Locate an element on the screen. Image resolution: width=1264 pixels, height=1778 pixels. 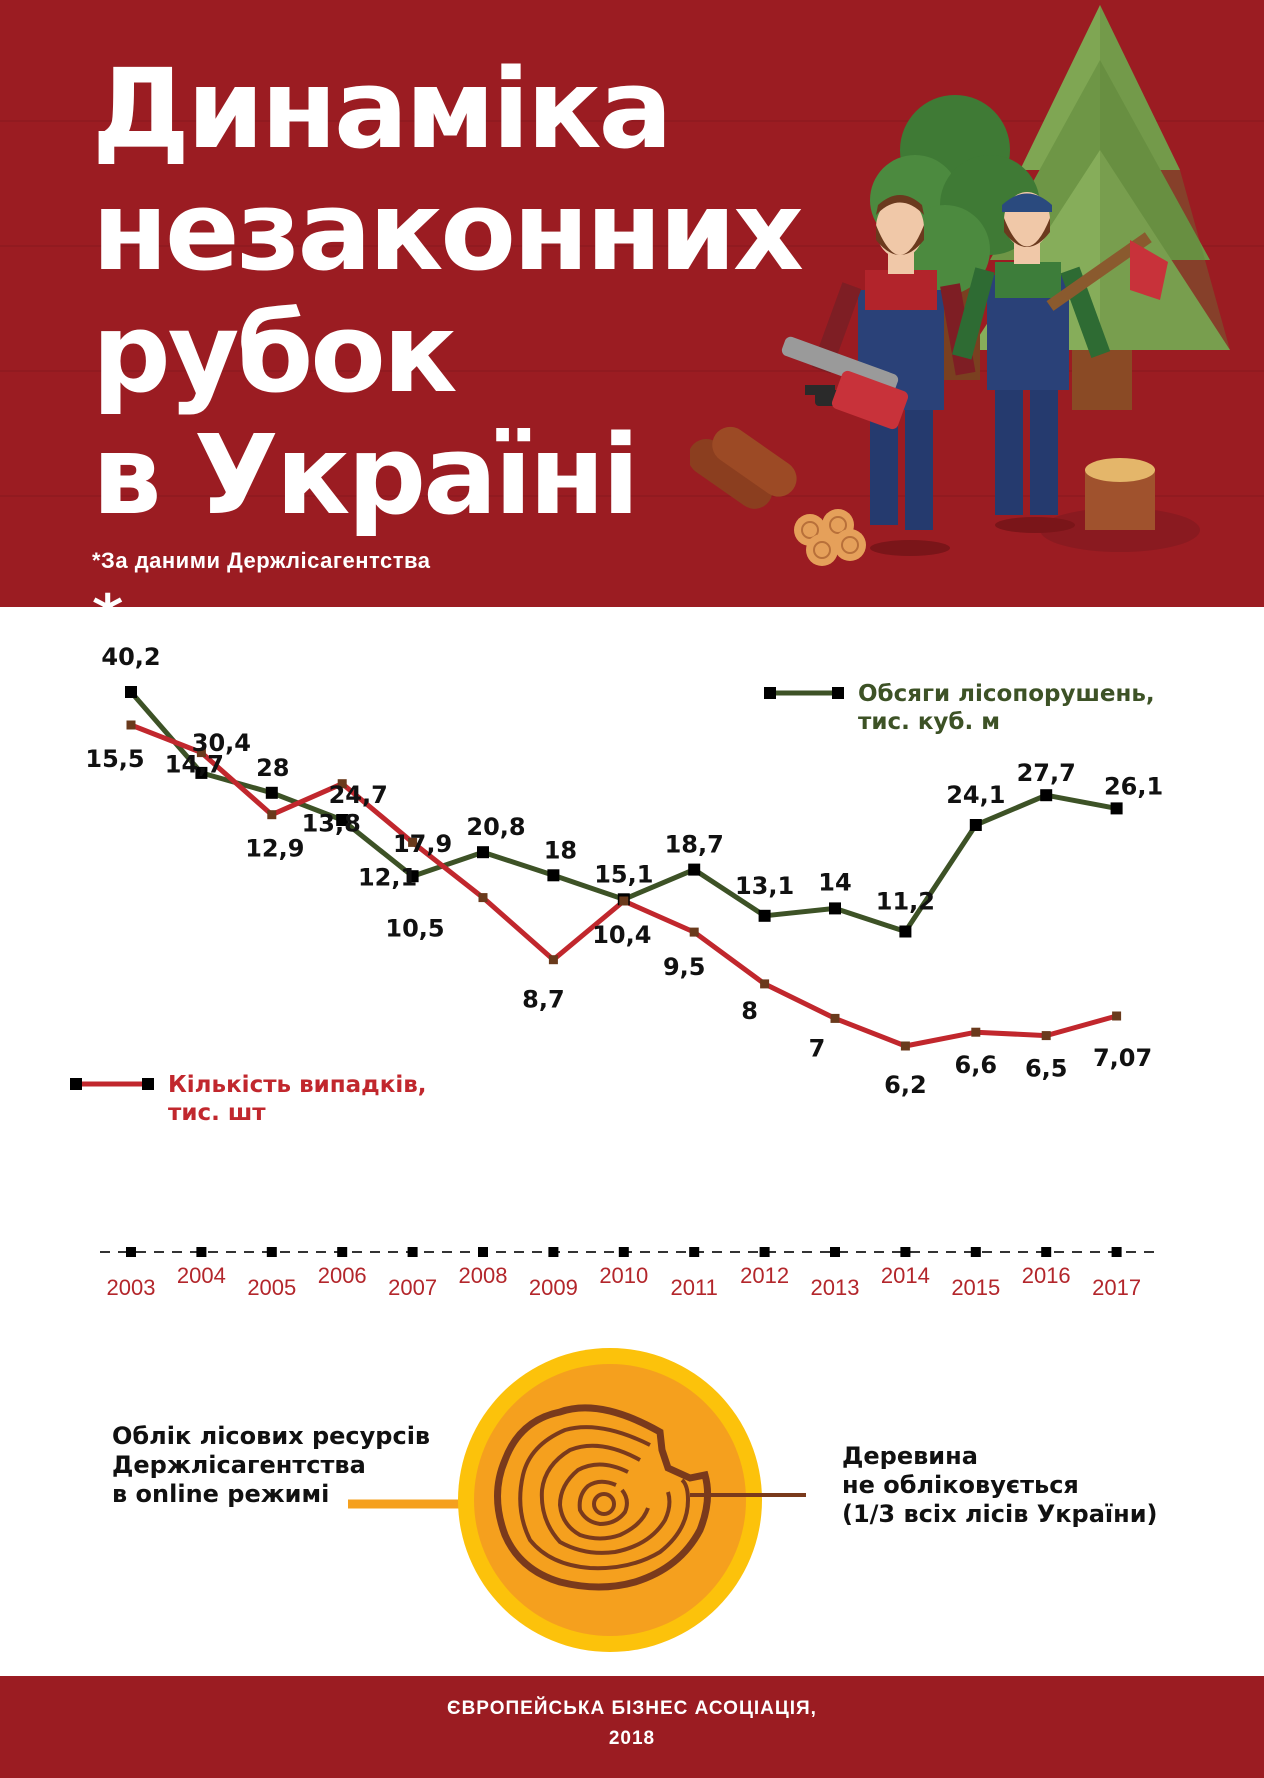
title-line-4: в Україні * is located at coordinates (446, 510).